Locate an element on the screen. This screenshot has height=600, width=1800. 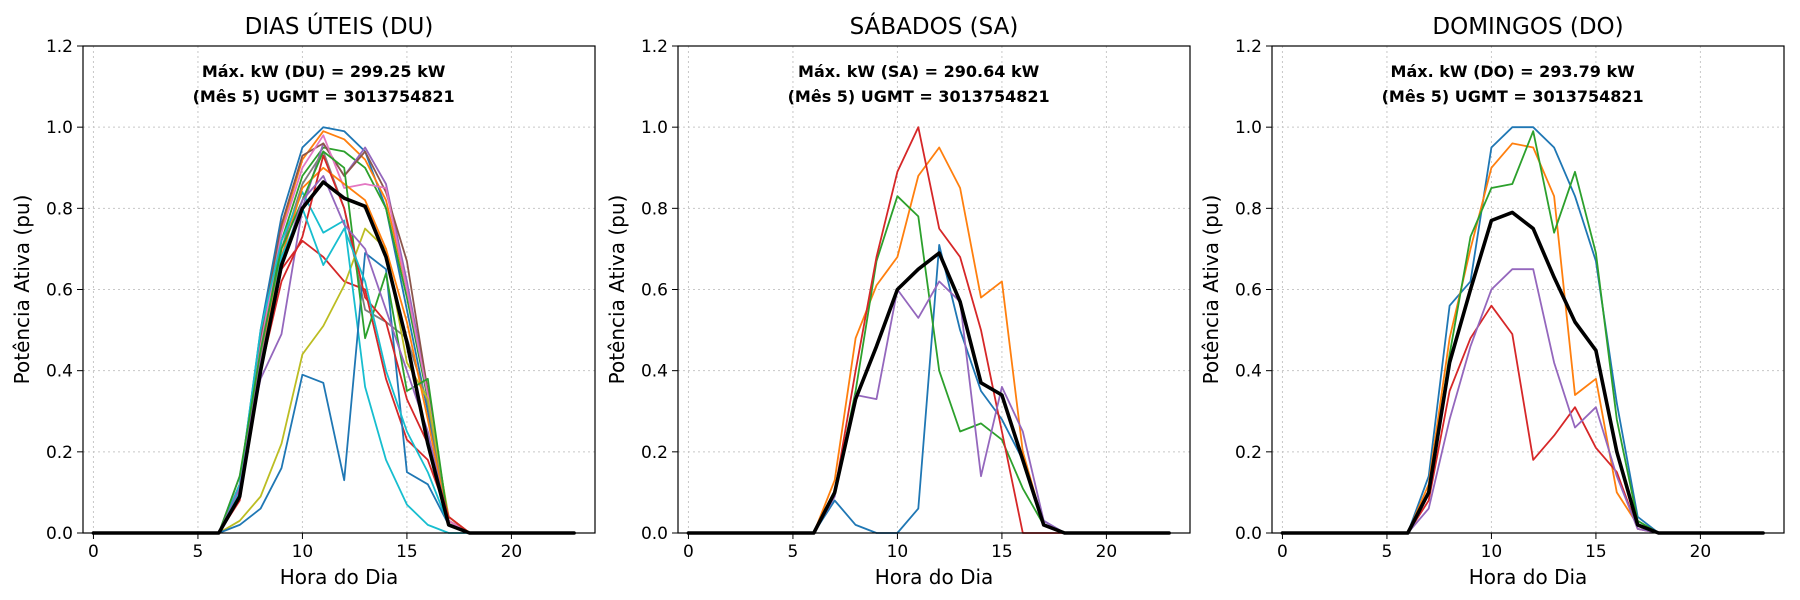
chart-title: DIAS ÚTEIS (DU) is located at coordinates (339, 26).